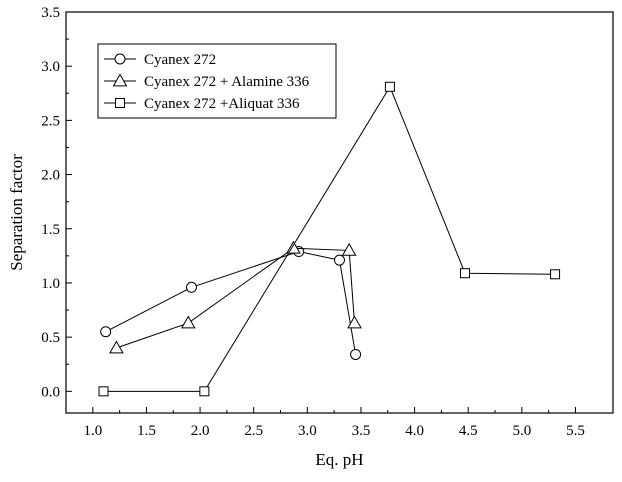 The image size is (622, 482). What do you see at coordinates (414, 431) in the screenshot?
I see `x-tick-label: 4.0` at bounding box center [414, 431].